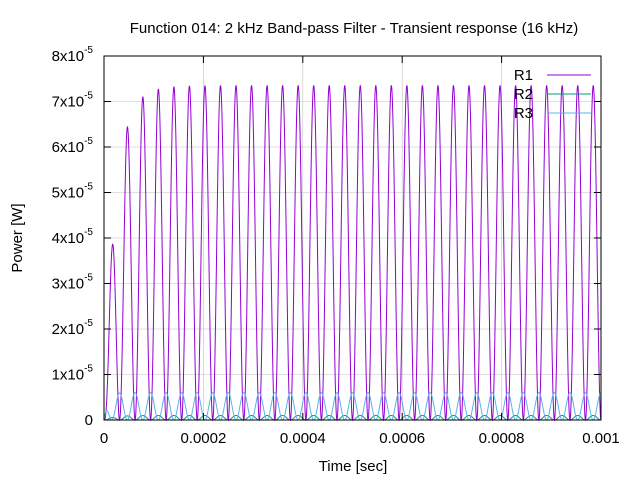 The width and height of the screenshot is (640, 480). Describe the element at coordinates (68, 102) in the screenshot. I see `y-tick-mantissa: 7x10` at that location.